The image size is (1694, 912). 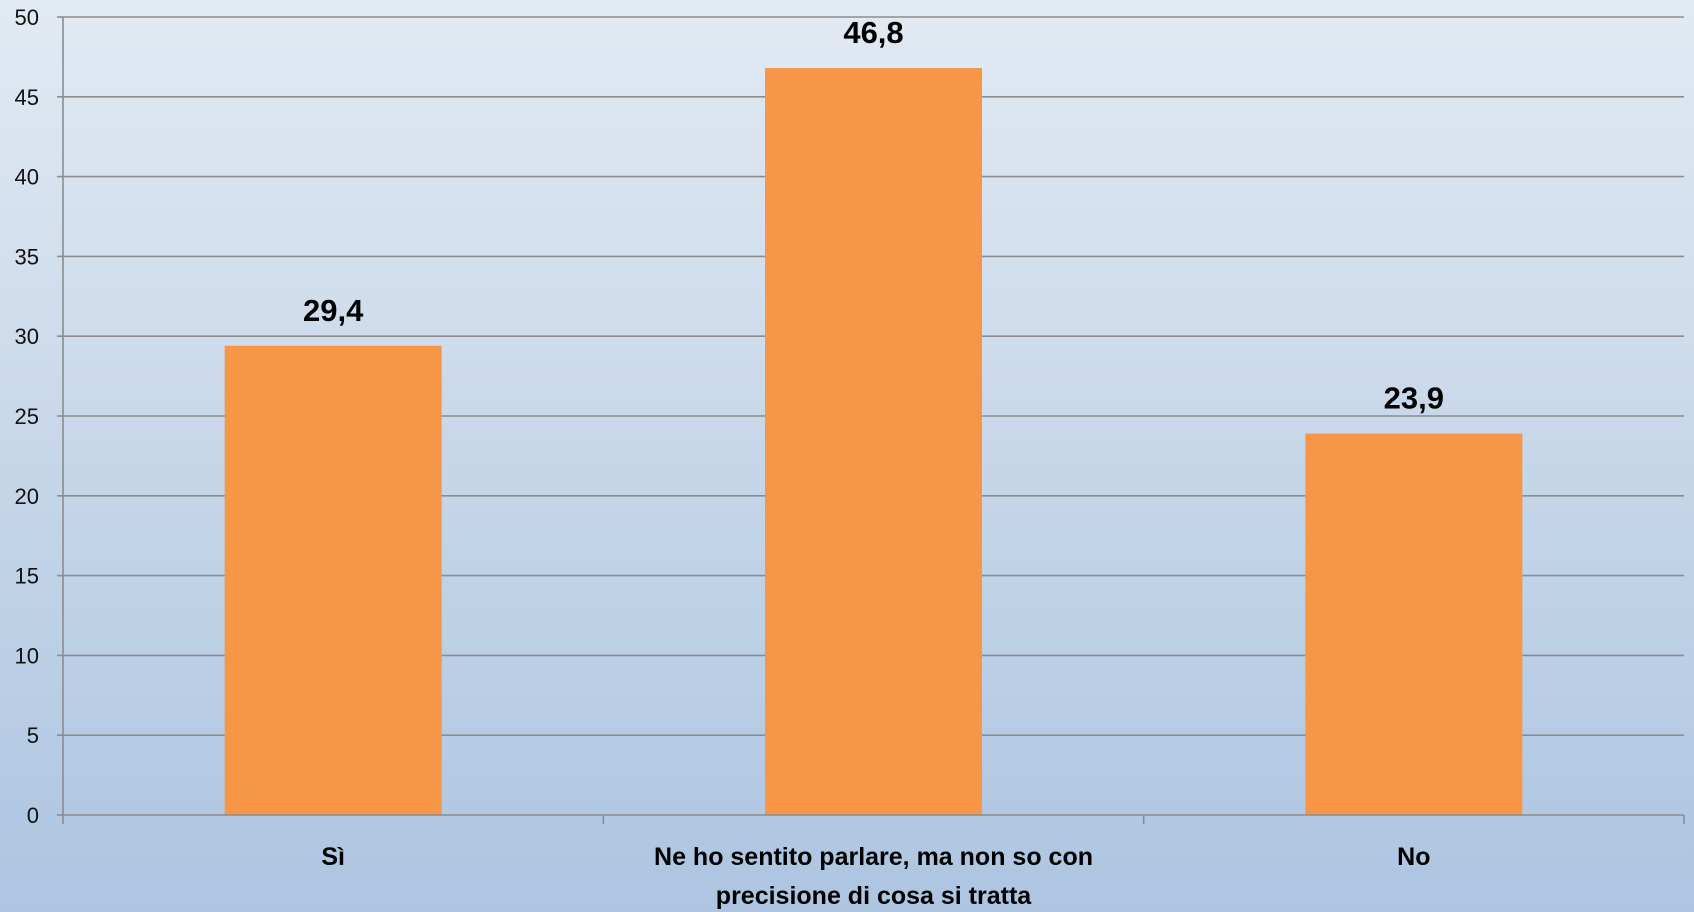 I want to click on y-tick-label: 45, so click(x=27, y=97).